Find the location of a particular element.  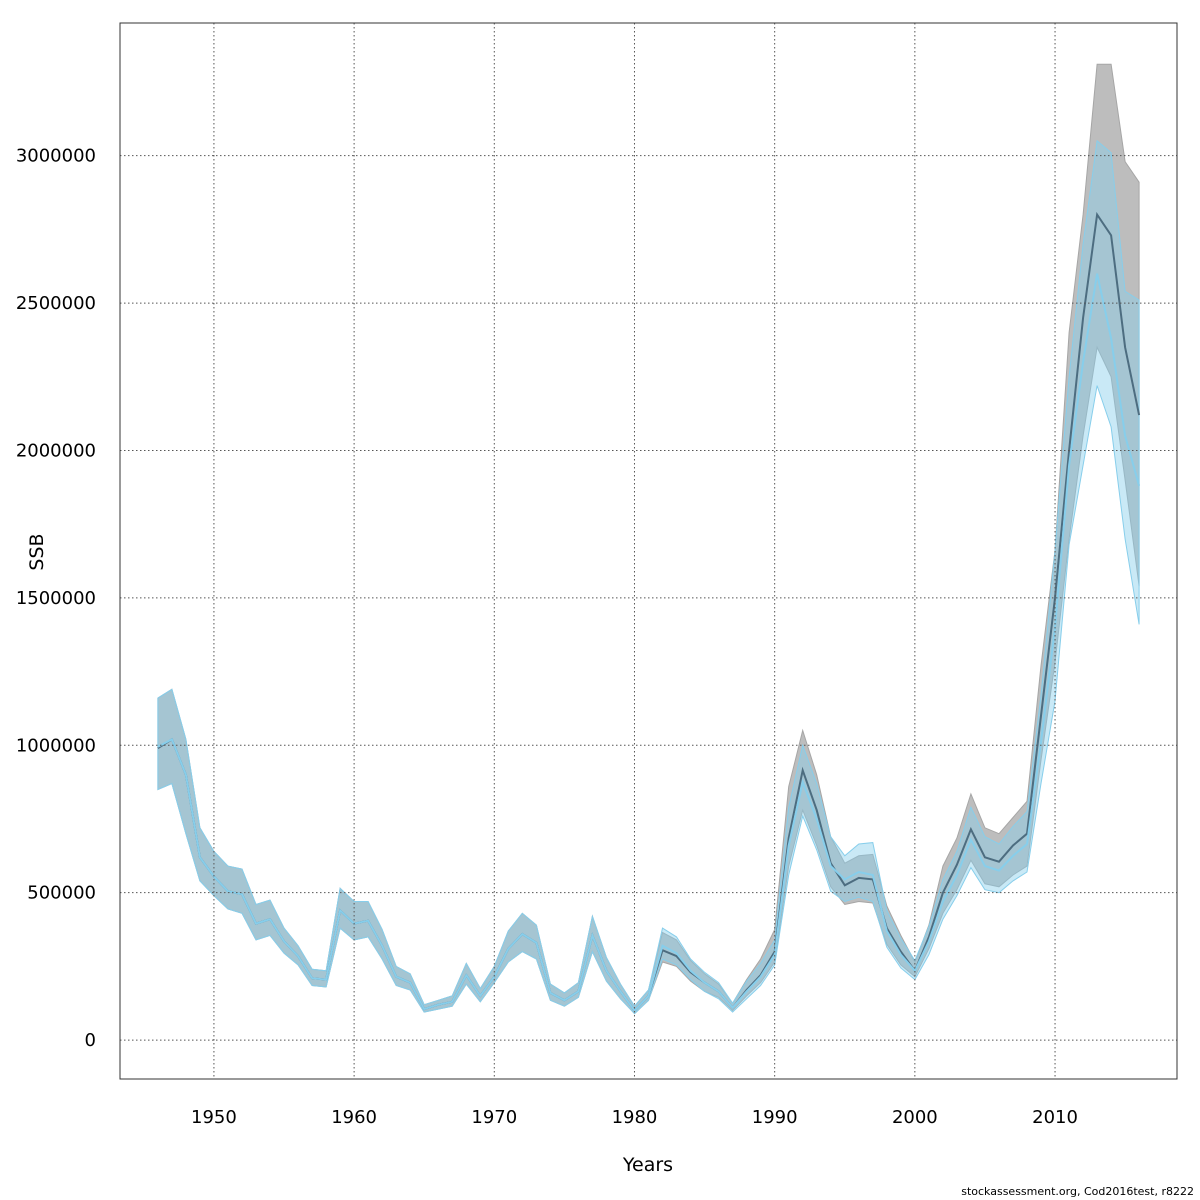

y-tick-label: 3000000 is located at coordinates (56, 156).